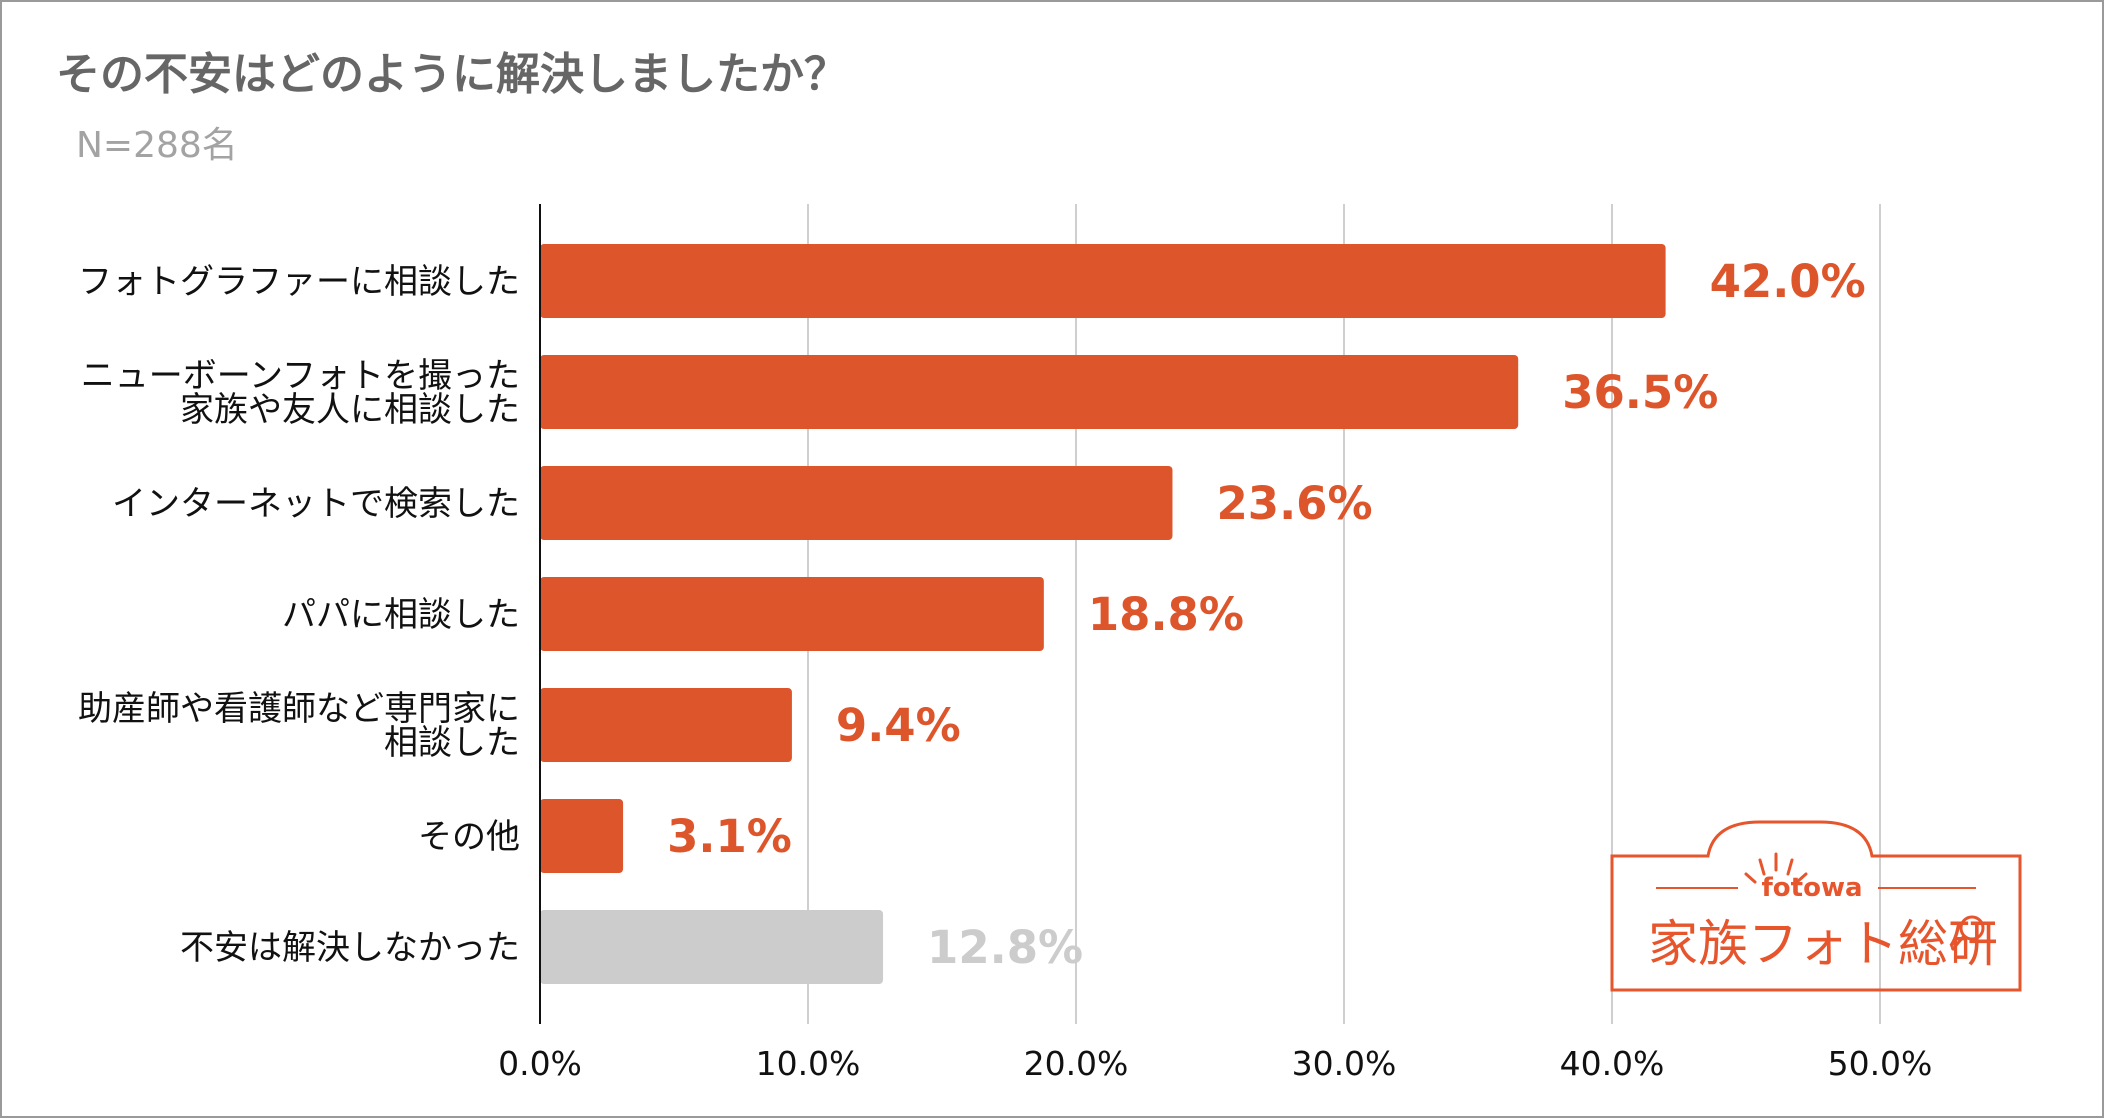 This screenshot has width=2104, height=1118. What do you see at coordinates (452, 743) in the screenshot?
I see `category-label-4-1: 相談した` at bounding box center [452, 743].